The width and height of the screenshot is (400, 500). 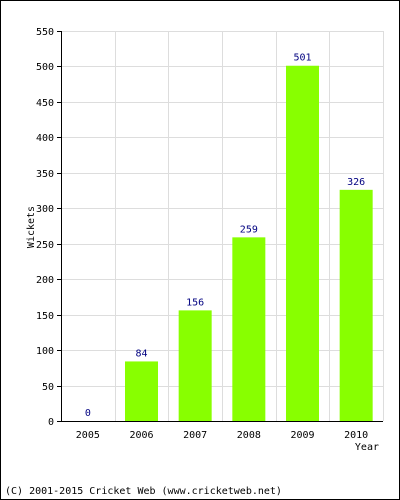 I want to click on y-tick-label-550: 550, so click(x=45, y=32).